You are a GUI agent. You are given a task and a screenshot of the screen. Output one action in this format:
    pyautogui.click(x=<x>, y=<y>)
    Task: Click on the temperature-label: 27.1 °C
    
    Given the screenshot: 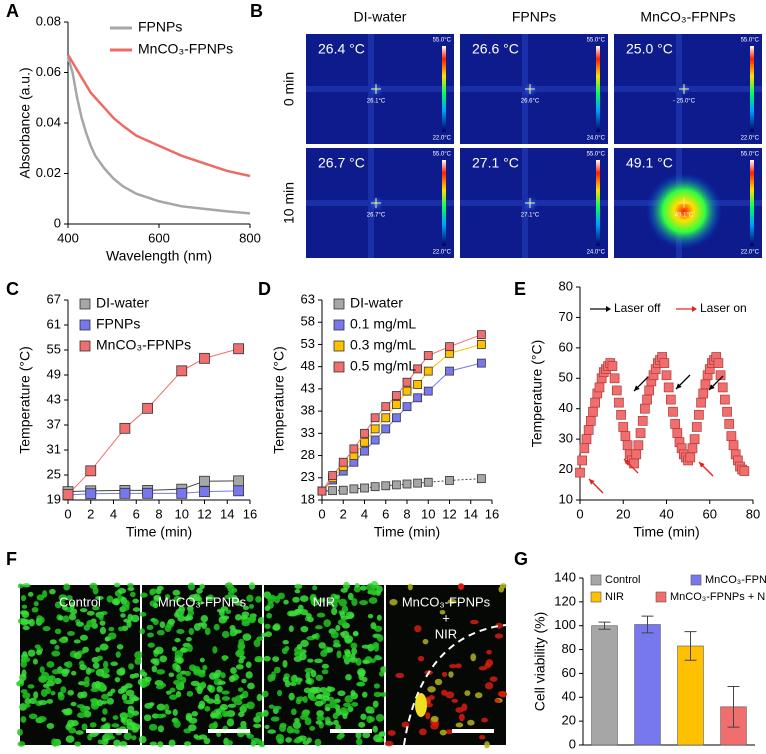 What is the action you would take?
    pyautogui.click(x=495, y=163)
    